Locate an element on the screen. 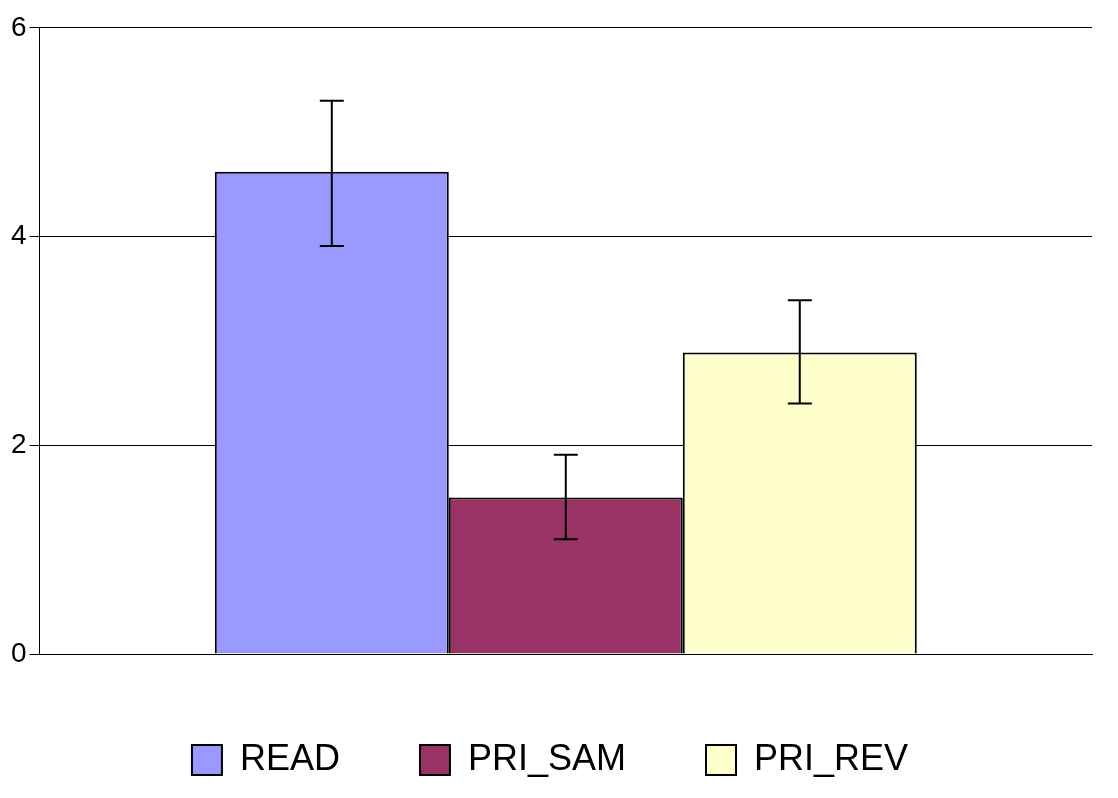  y-tick-label: 0 is located at coordinates (18, 652).